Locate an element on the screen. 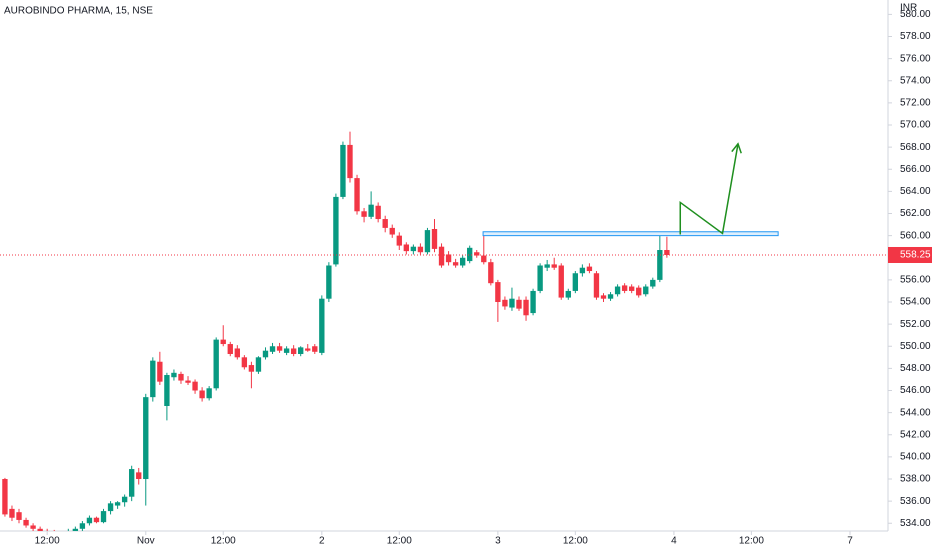  zone-box is located at coordinates (630, 234).